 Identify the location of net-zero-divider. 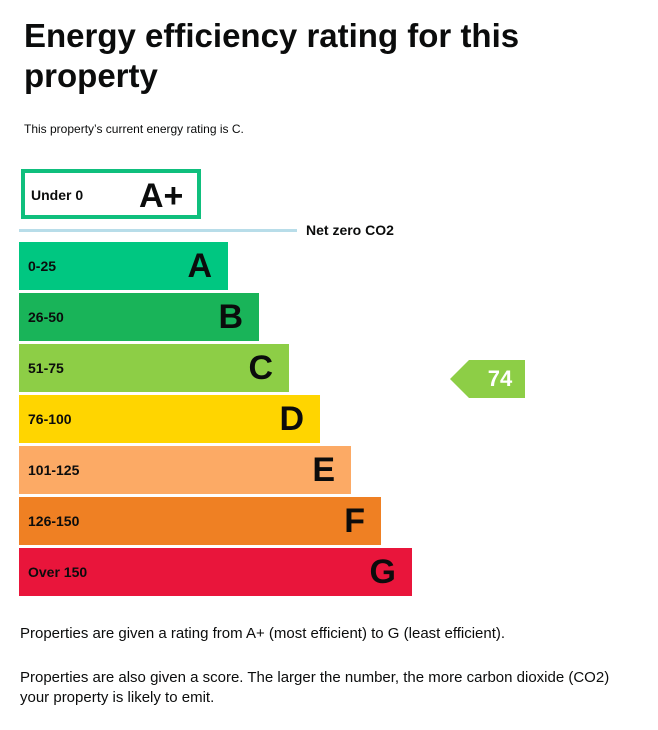
(158, 230).